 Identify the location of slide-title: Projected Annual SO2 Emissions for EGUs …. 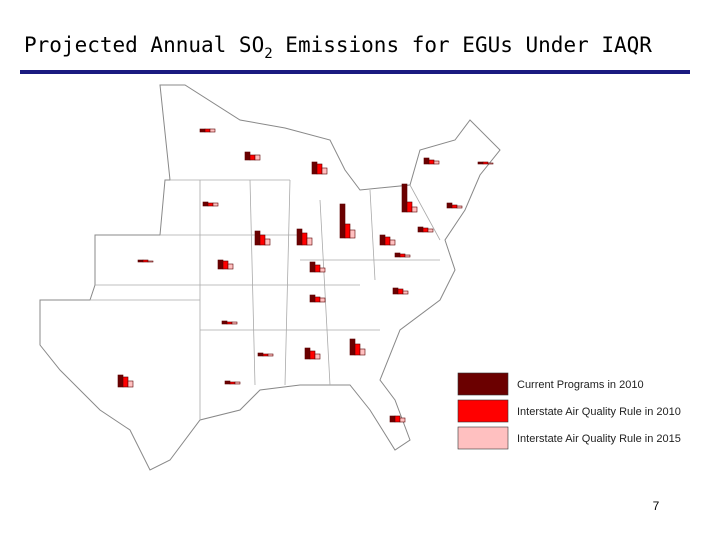
(338, 47).